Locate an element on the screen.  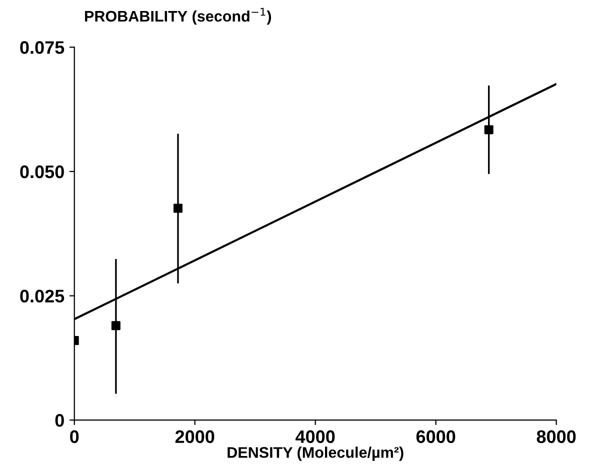
x-tick-label: 0 is located at coordinates (74, 437).